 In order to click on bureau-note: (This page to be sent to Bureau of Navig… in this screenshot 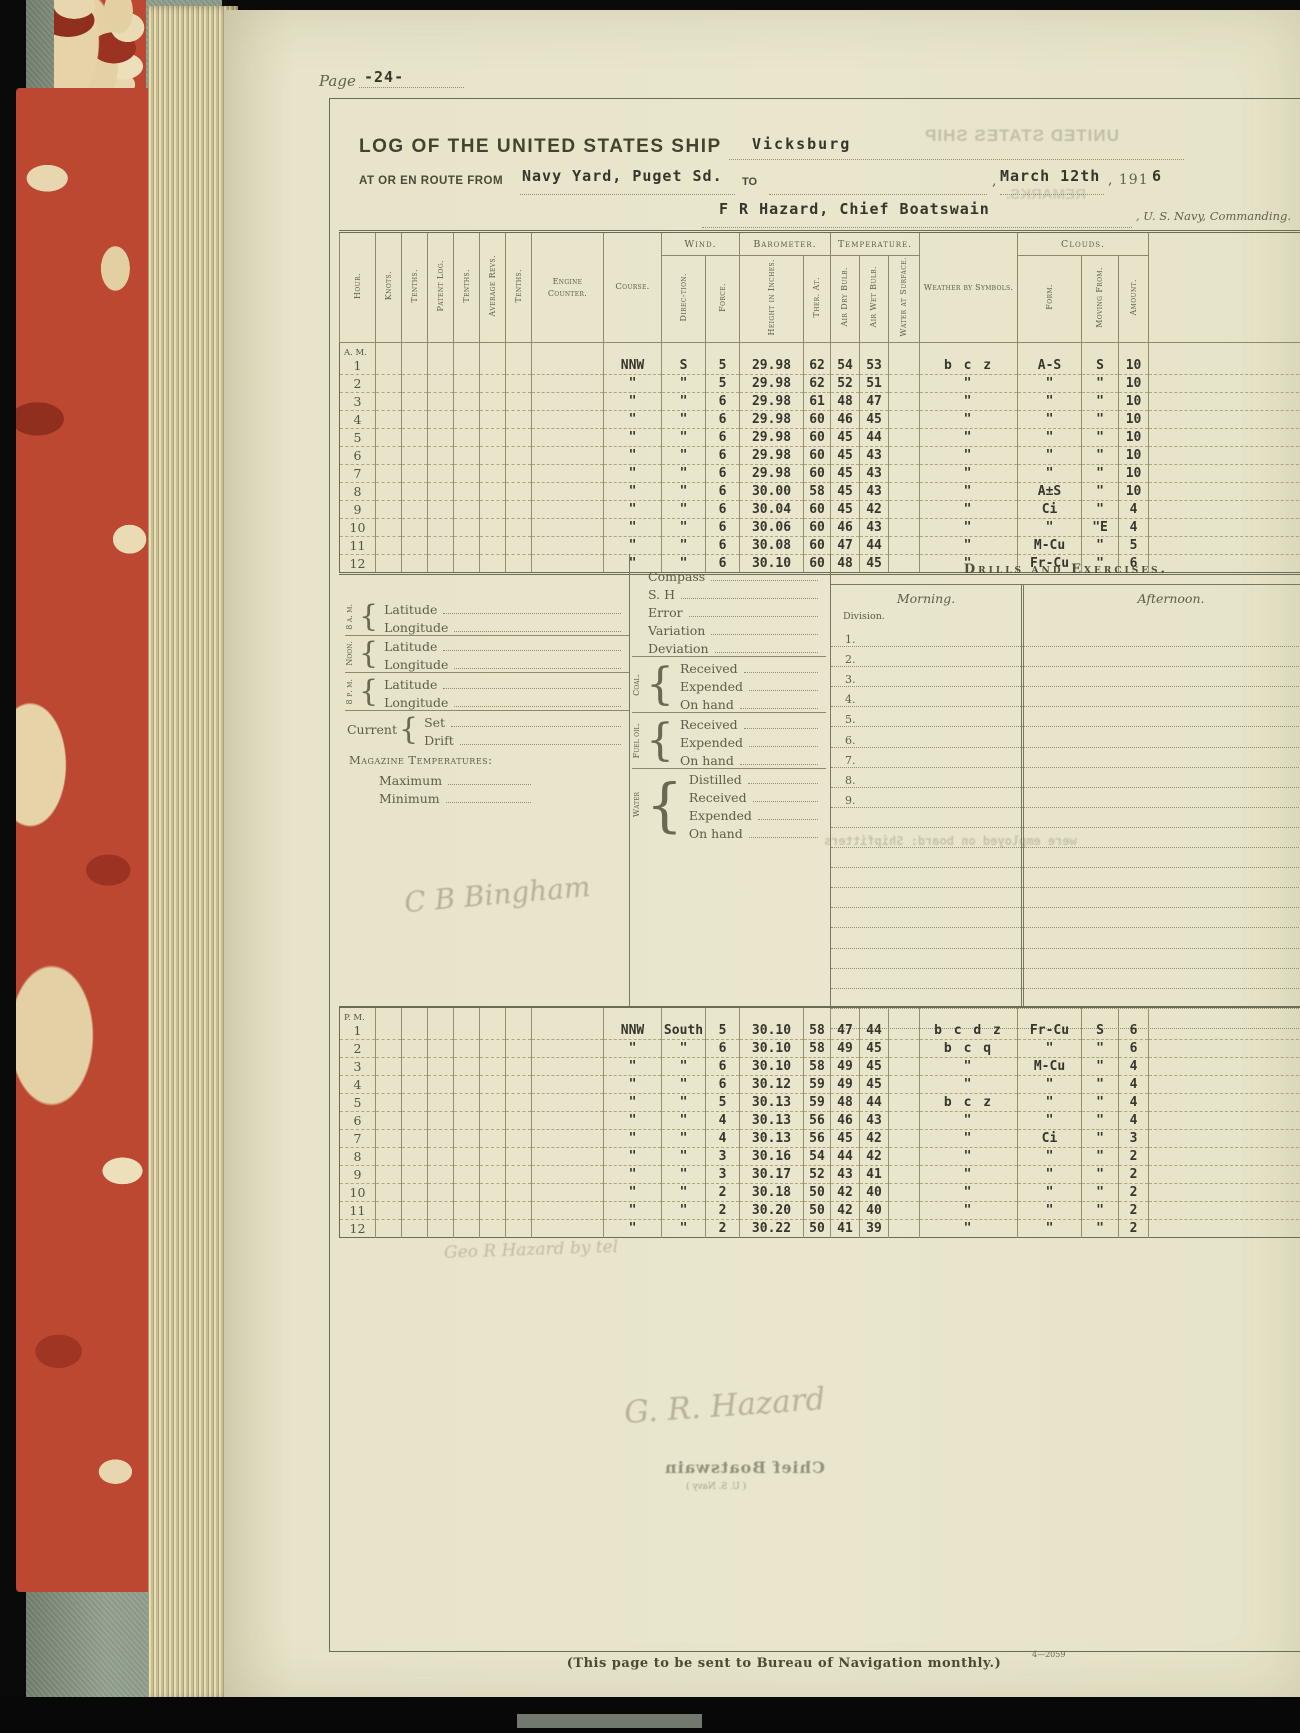, I will do `click(784, 1663)`.